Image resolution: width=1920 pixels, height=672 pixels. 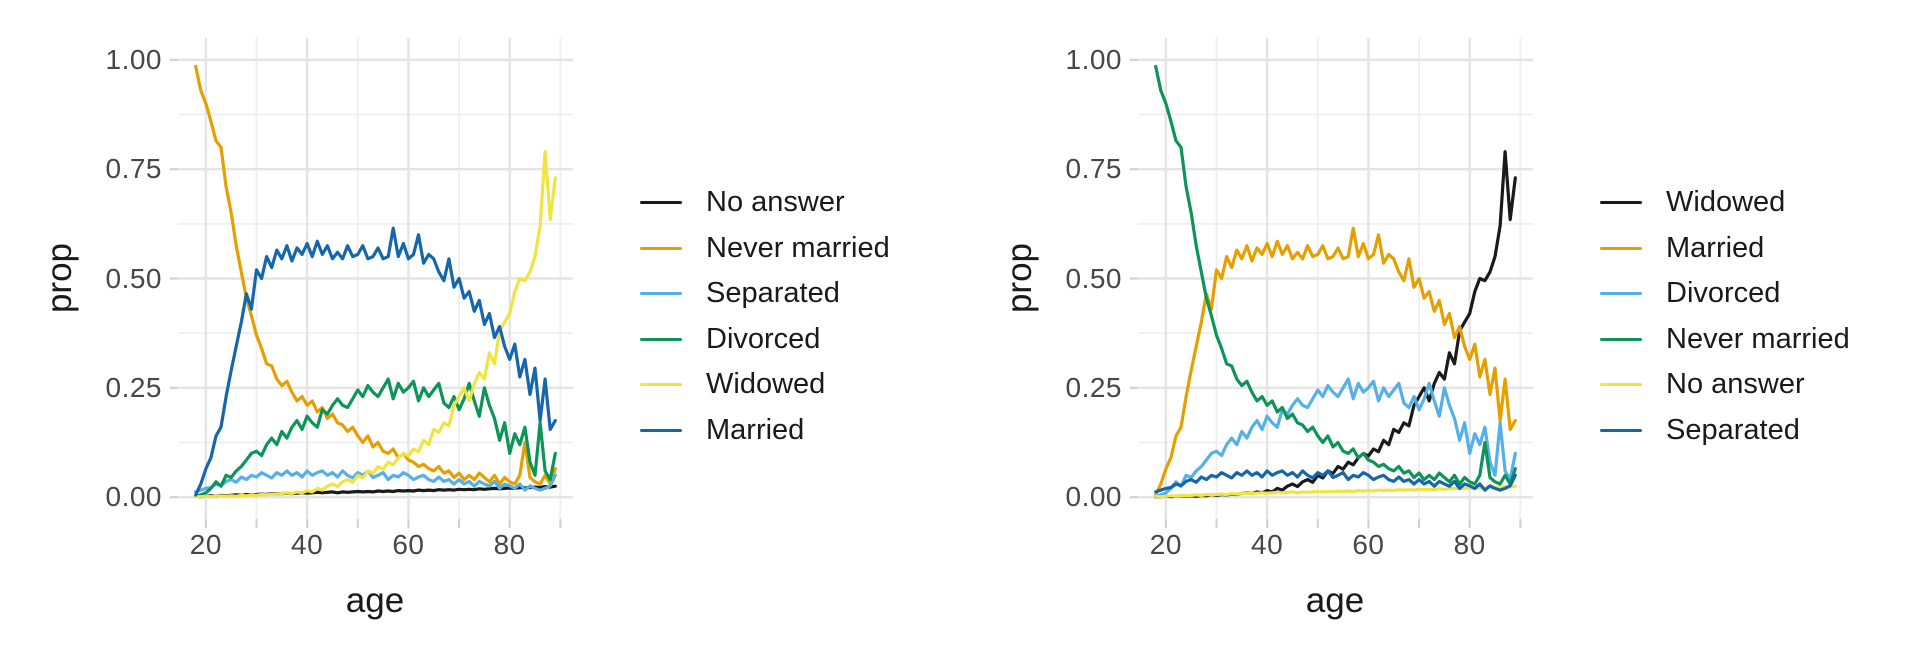 What do you see at coordinates (1335, 491) in the screenshot?
I see `series-line-no-answer` at bounding box center [1335, 491].